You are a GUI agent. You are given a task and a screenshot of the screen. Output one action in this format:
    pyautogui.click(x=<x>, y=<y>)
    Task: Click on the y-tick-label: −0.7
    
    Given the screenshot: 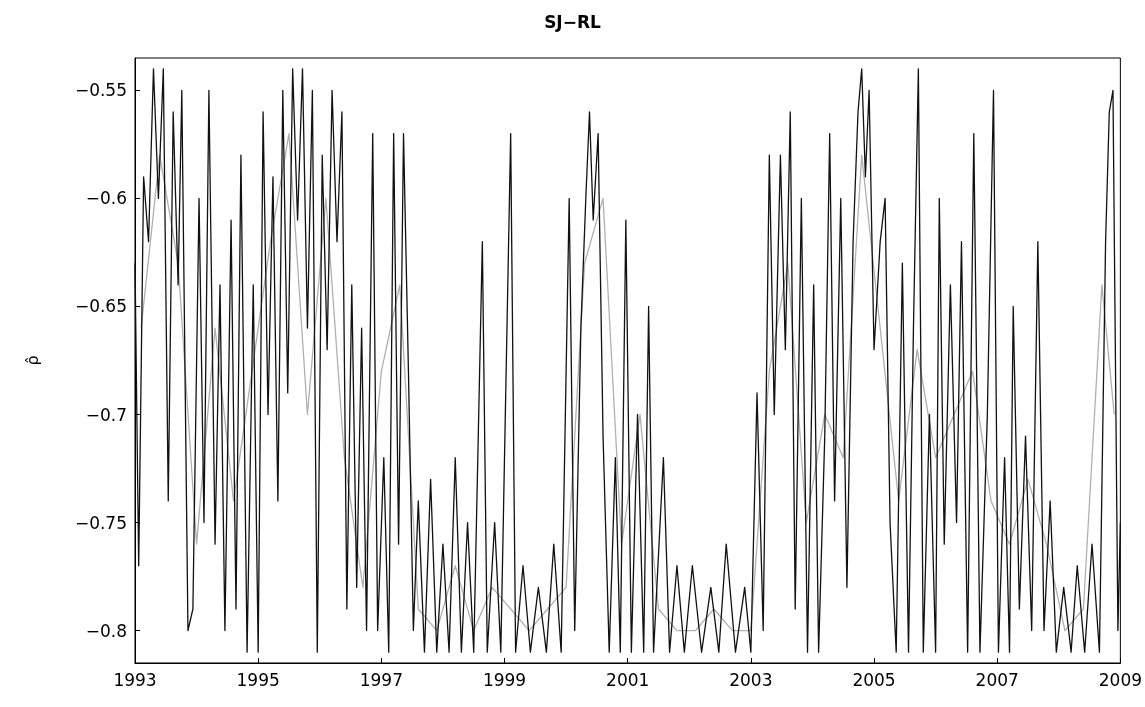 What is the action you would take?
    pyautogui.click(x=106, y=414)
    